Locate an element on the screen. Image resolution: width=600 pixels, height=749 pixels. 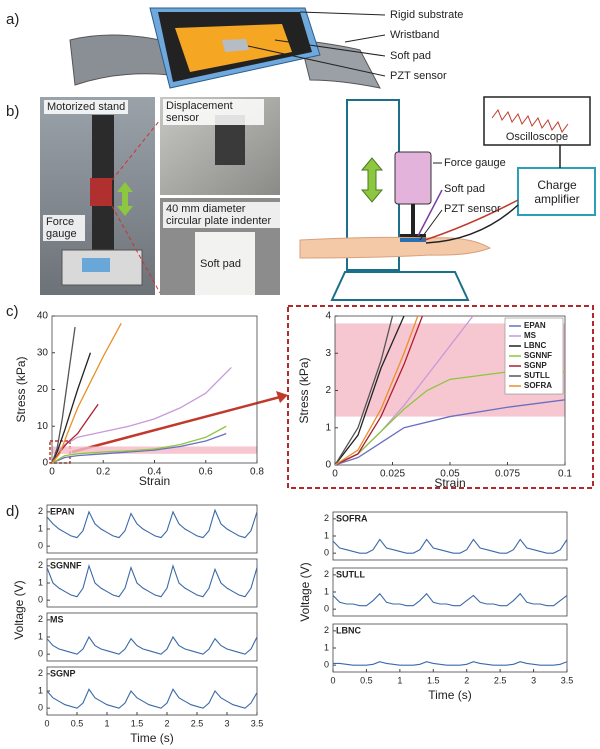
photo-label: Force gauge is located at coordinates (64, 228).